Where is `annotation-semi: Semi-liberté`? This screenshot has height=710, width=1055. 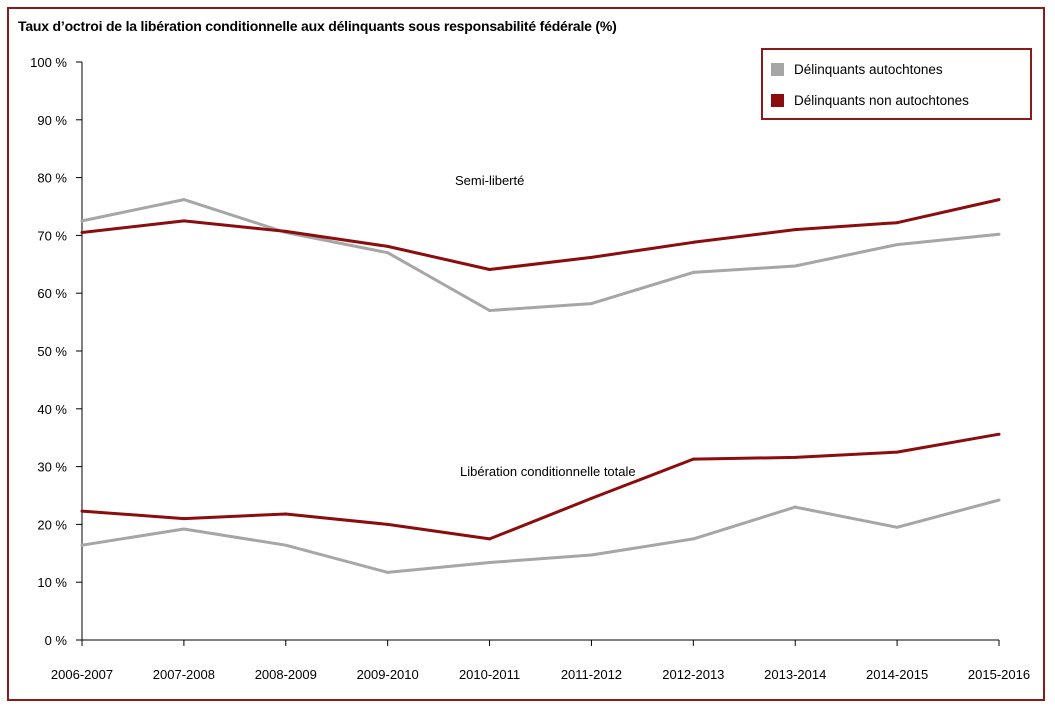
annotation-semi: Semi-liberté is located at coordinates (489, 180).